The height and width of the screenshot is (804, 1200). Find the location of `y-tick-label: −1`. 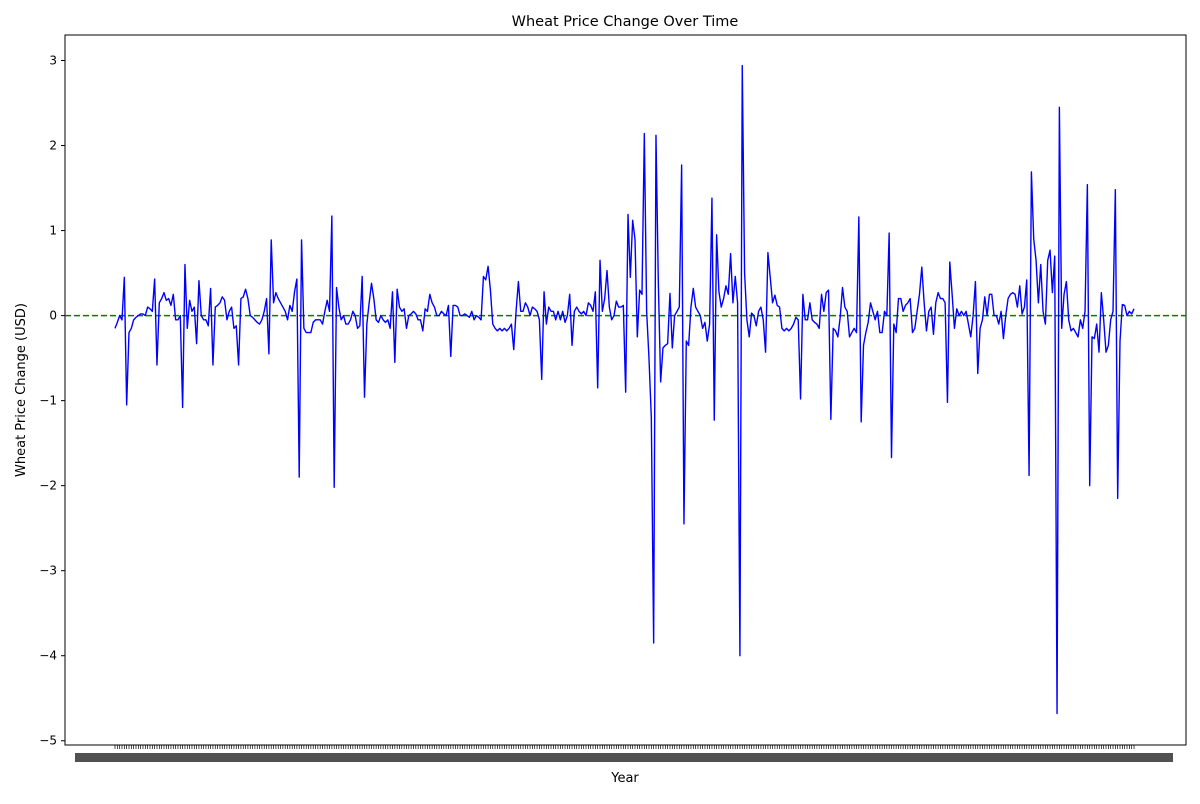

y-tick-label: −1 is located at coordinates (48, 401).